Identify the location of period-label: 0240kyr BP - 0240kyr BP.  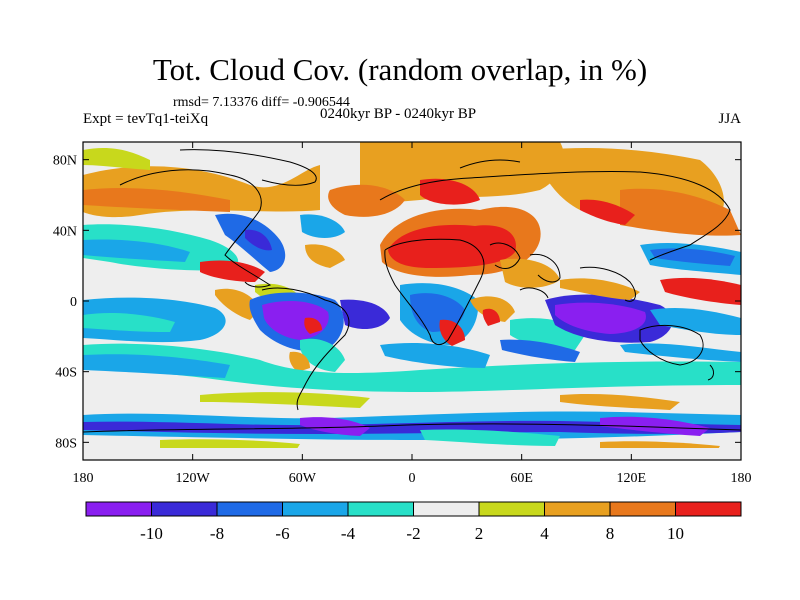
(398, 114).